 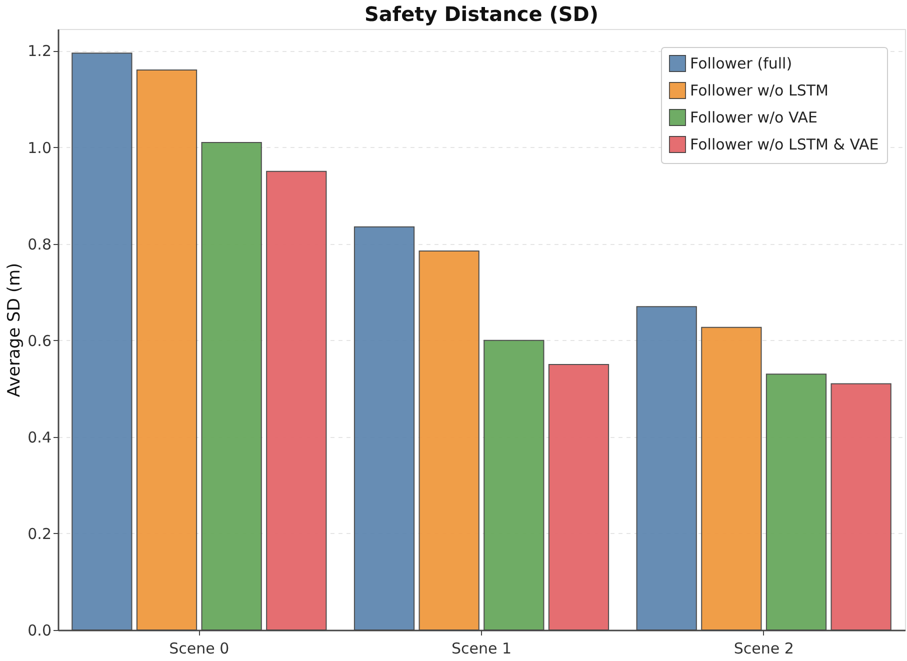 What do you see at coordinates (40, 244) in the screenshot?
I see `y-tick-label: 0.8` at bounding box center [40, 244].